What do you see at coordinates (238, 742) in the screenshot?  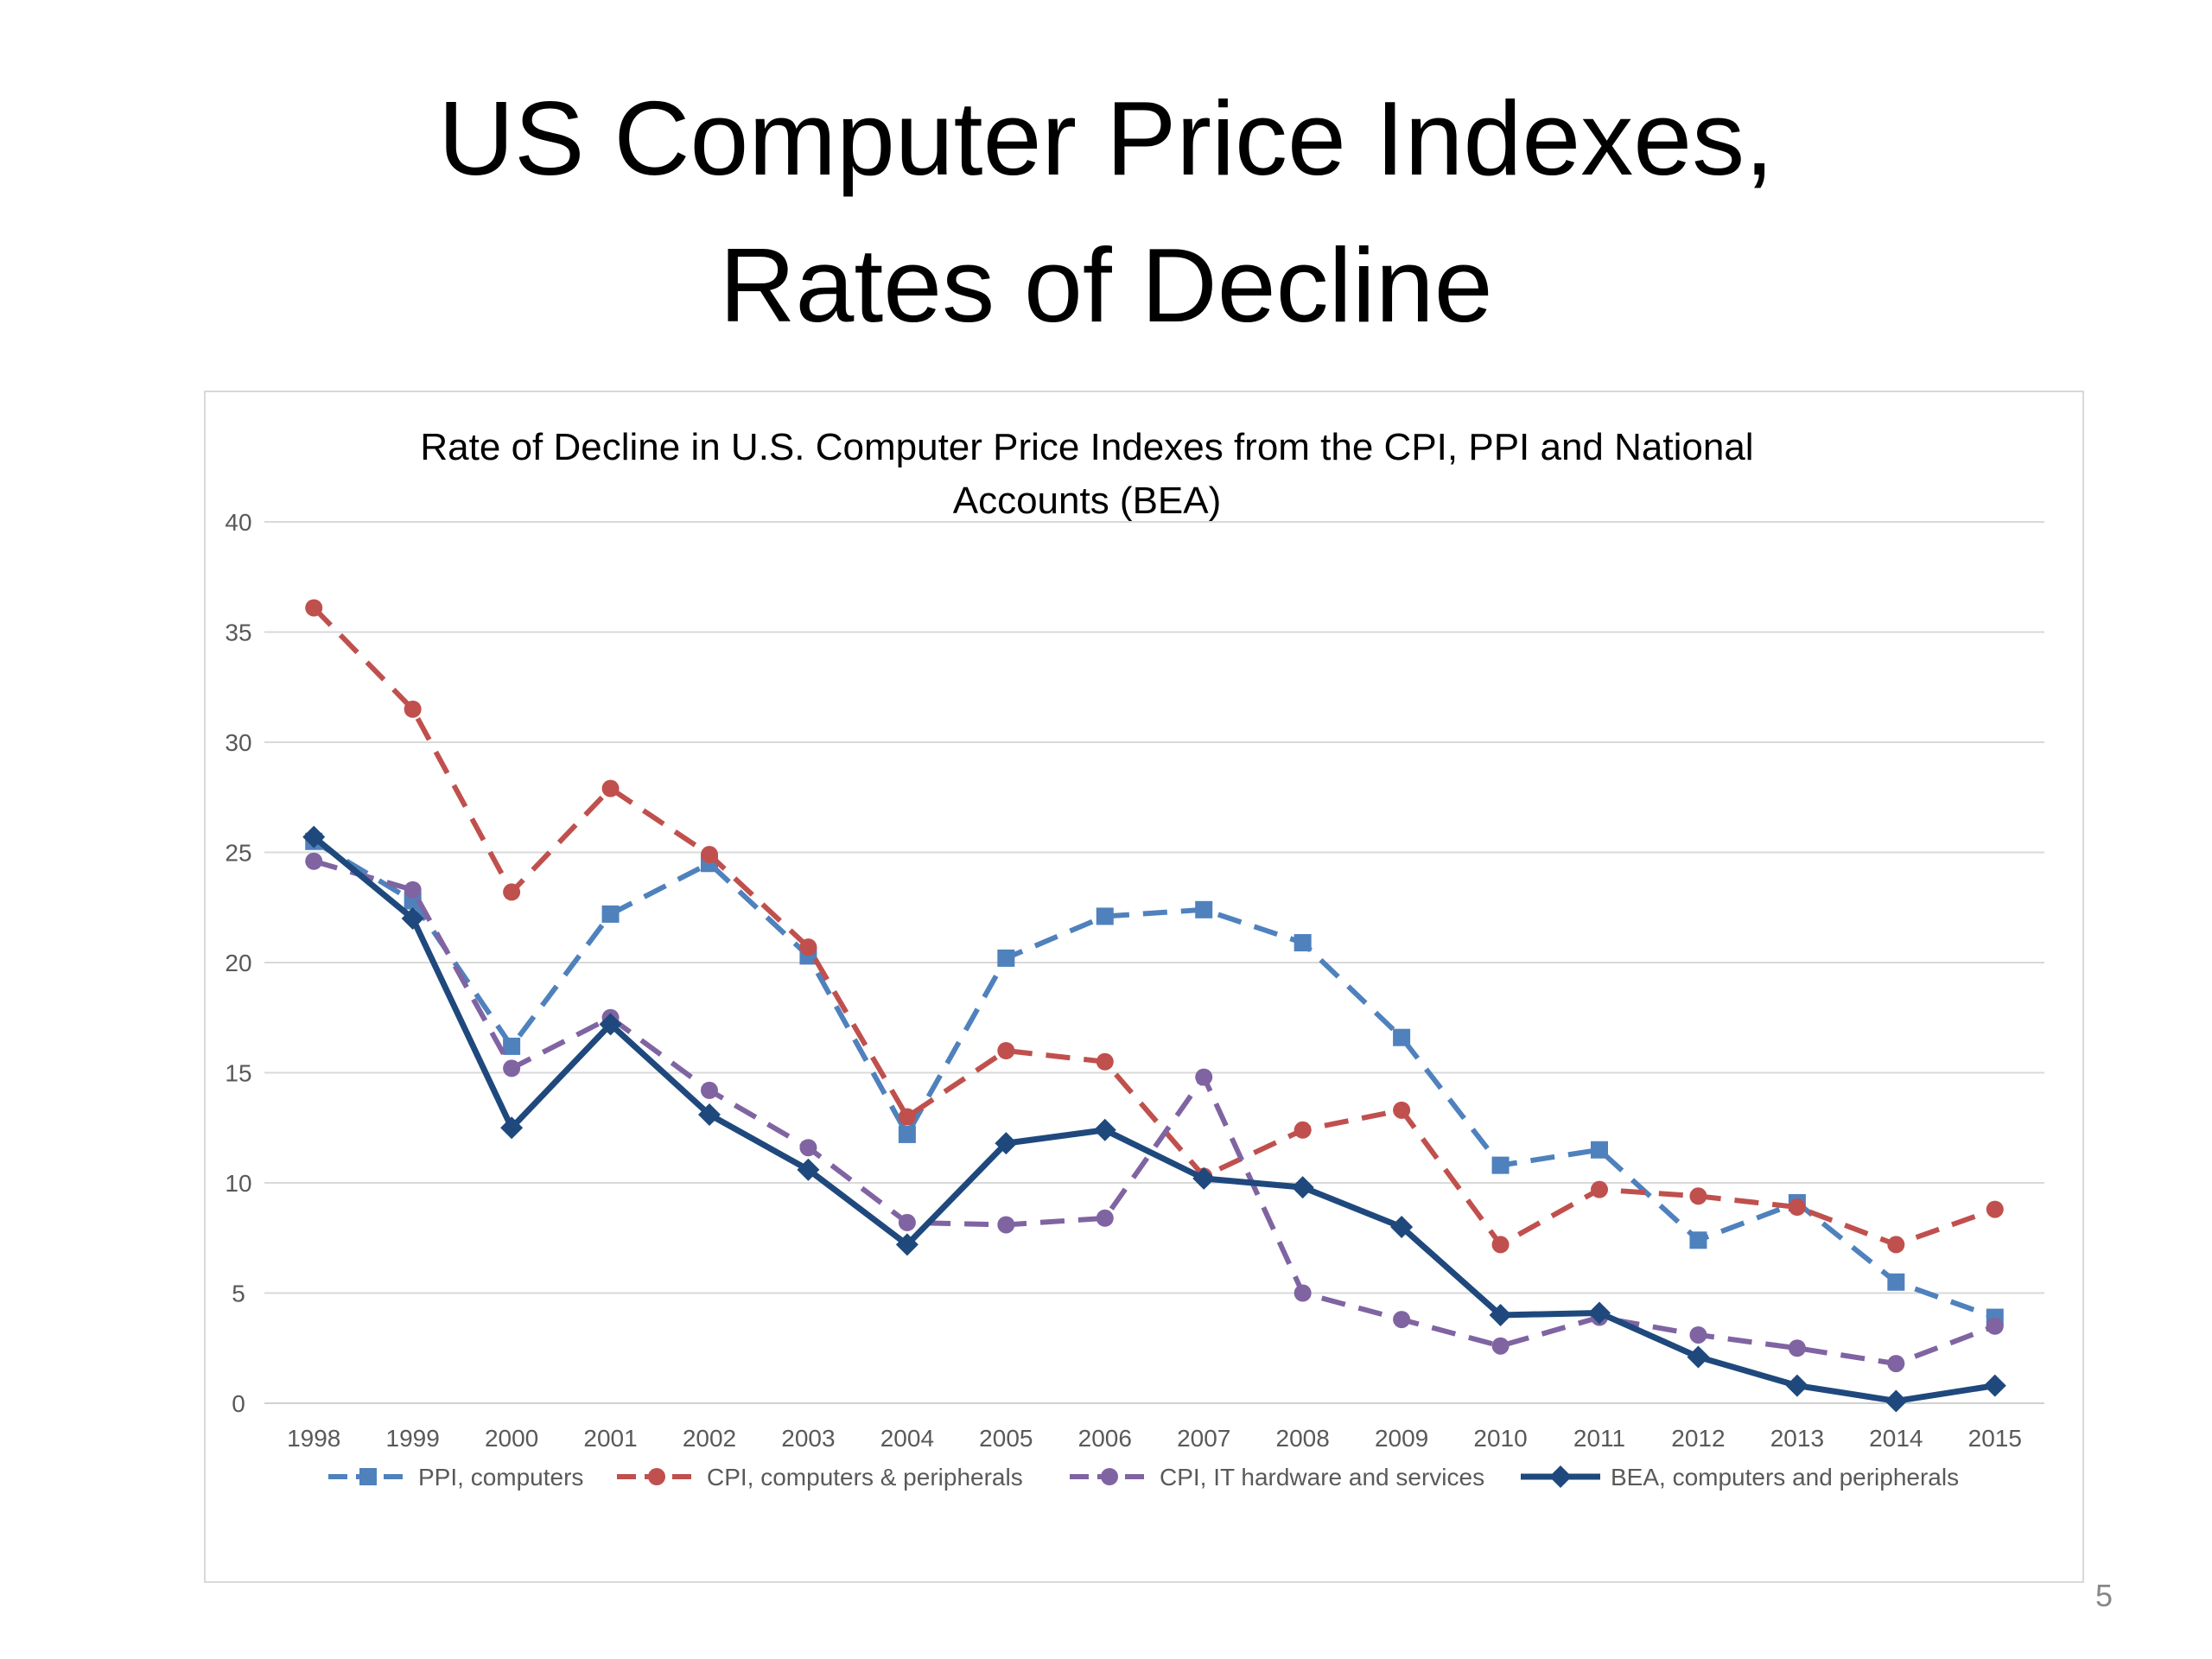 I see `y-tick-label: 30` at bounding box center [238, 742].